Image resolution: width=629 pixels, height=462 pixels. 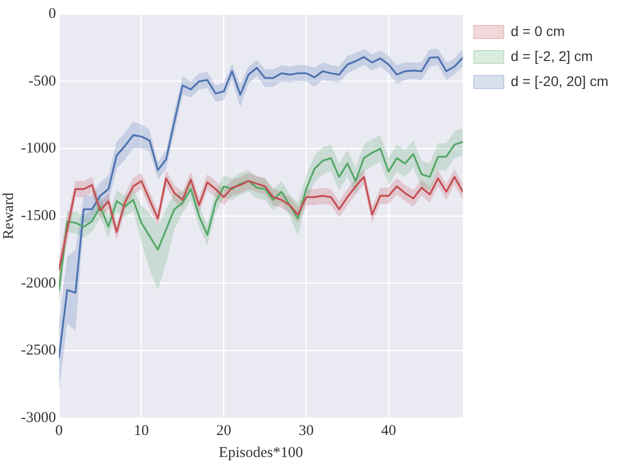 I want to click on y-tick-label: -3000, so click(x=38, y=418).